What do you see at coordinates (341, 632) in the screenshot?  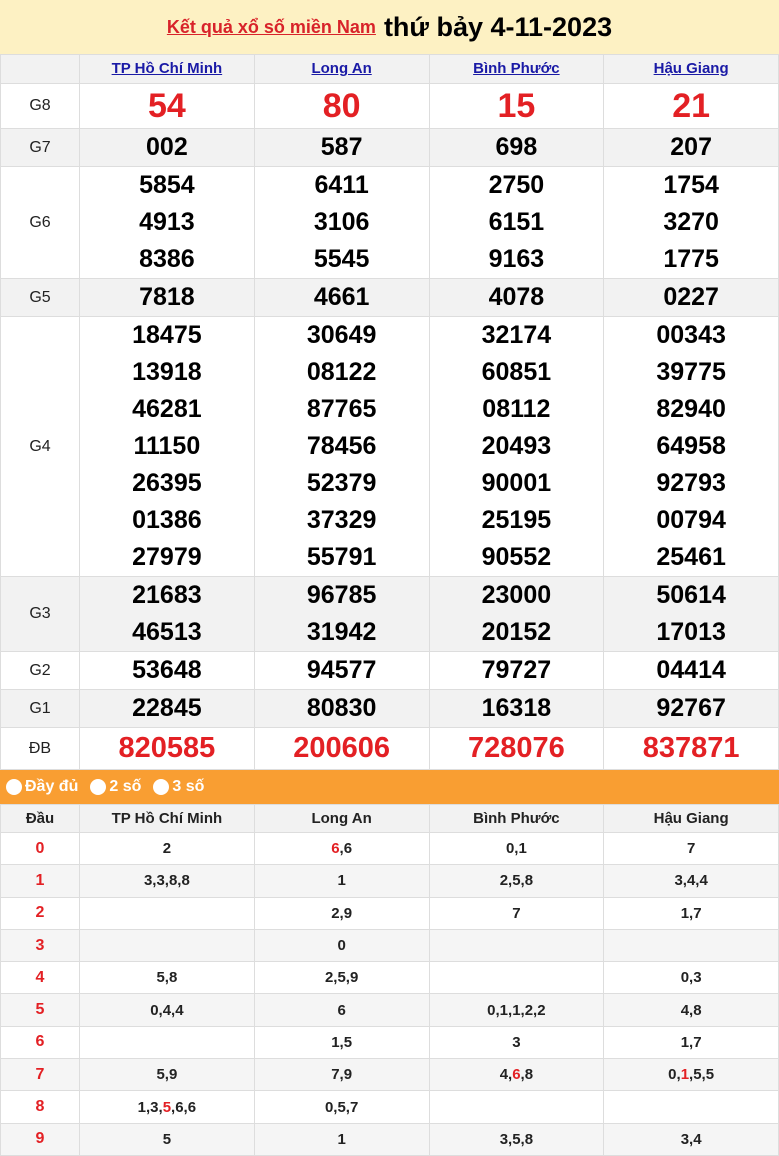 I see `prize-number: 31942` at bounding box center [341, 632].